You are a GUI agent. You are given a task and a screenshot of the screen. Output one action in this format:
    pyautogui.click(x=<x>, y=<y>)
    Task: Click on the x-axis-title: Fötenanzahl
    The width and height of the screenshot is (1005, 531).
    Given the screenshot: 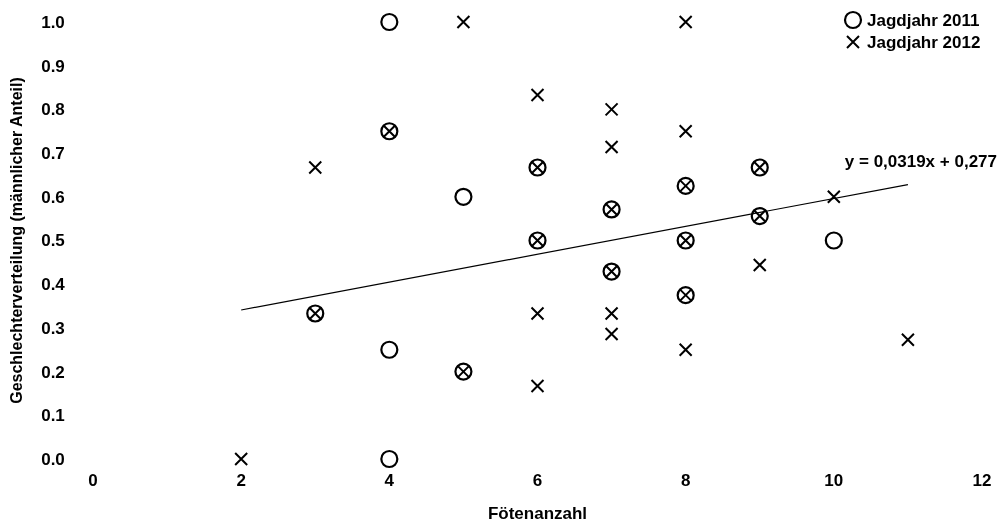 What is the action you would take?
    pyautogui.click(x=537, y=513)
    